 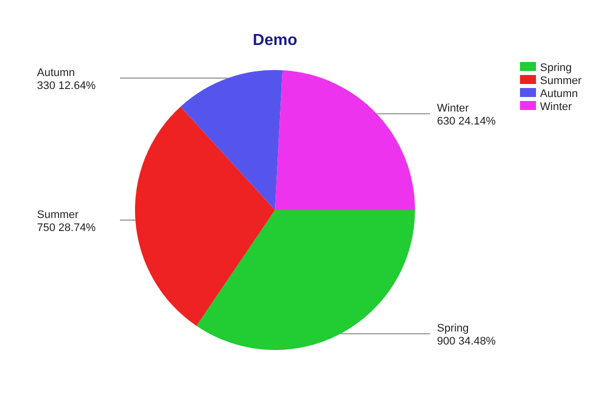 What do you see at coordinates (556, 68) in the screenshot?
I see `legend-label: Spring` at bounding box center [556, 68].